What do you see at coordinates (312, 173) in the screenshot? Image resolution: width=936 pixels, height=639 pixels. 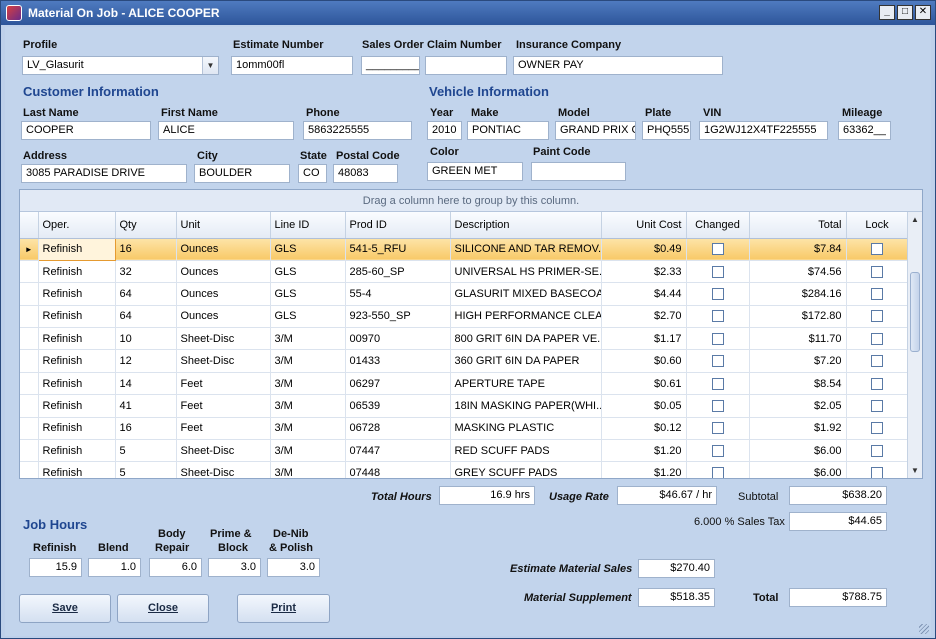 I see `state-field: CO` at bounding box center [312, 173].